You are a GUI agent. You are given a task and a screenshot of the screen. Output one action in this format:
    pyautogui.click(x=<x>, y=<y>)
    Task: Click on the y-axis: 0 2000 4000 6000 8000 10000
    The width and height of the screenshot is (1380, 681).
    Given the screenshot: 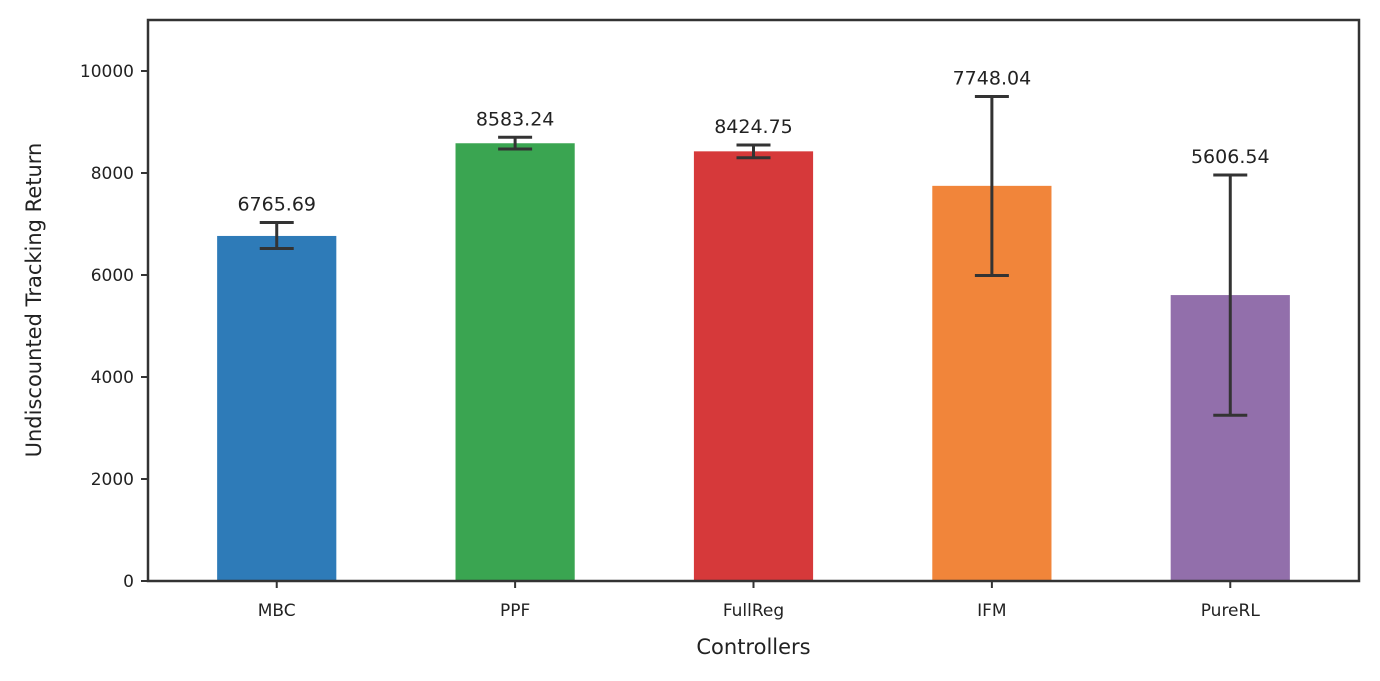 What is the action you would take?
    pyautogui.click(x=114, y=327)
    